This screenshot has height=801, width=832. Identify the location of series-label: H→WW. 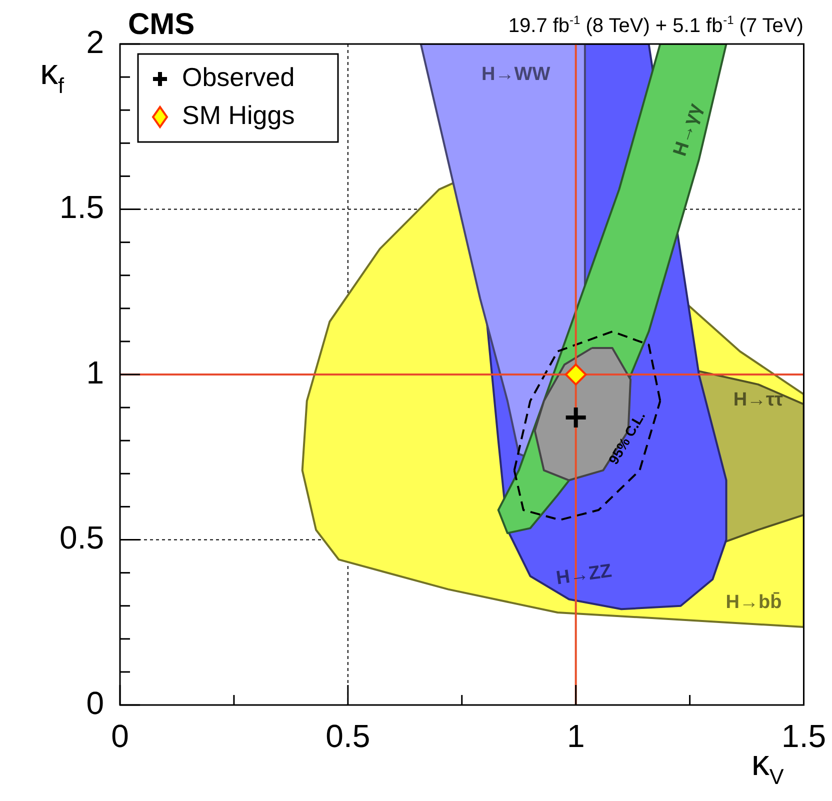
(516, 75).